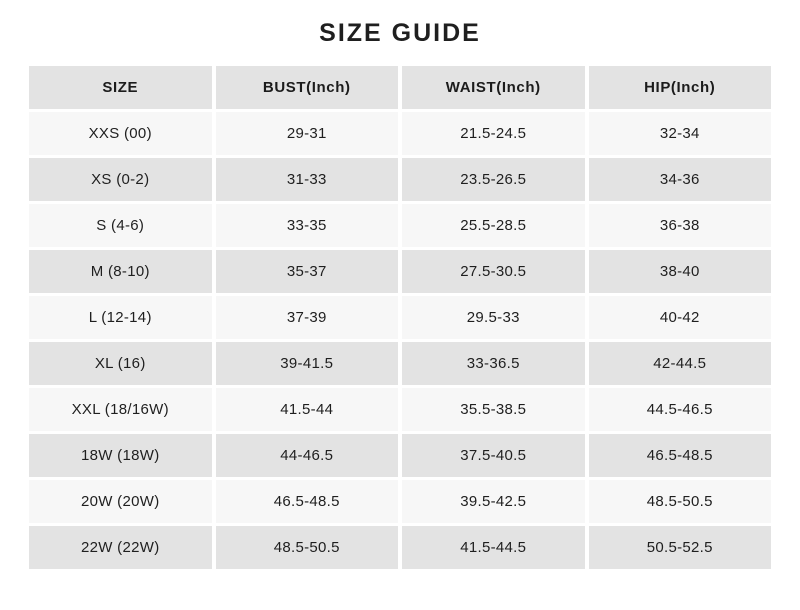  I want to click on hip-cell: 38-40, so click(679, 271).